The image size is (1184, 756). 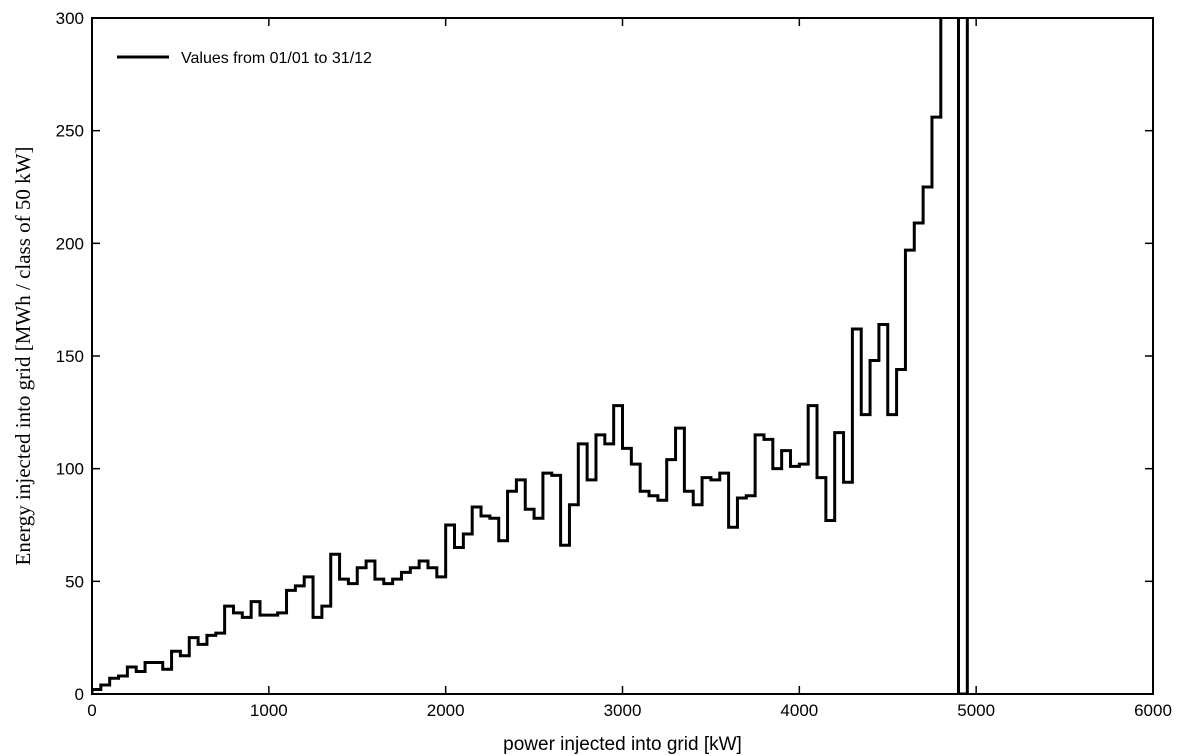 What do you see at coordinates (1153, 710) in the screenshot?
I see `x-tick-label-6000: 6000` at bounding box center [1153, 710].